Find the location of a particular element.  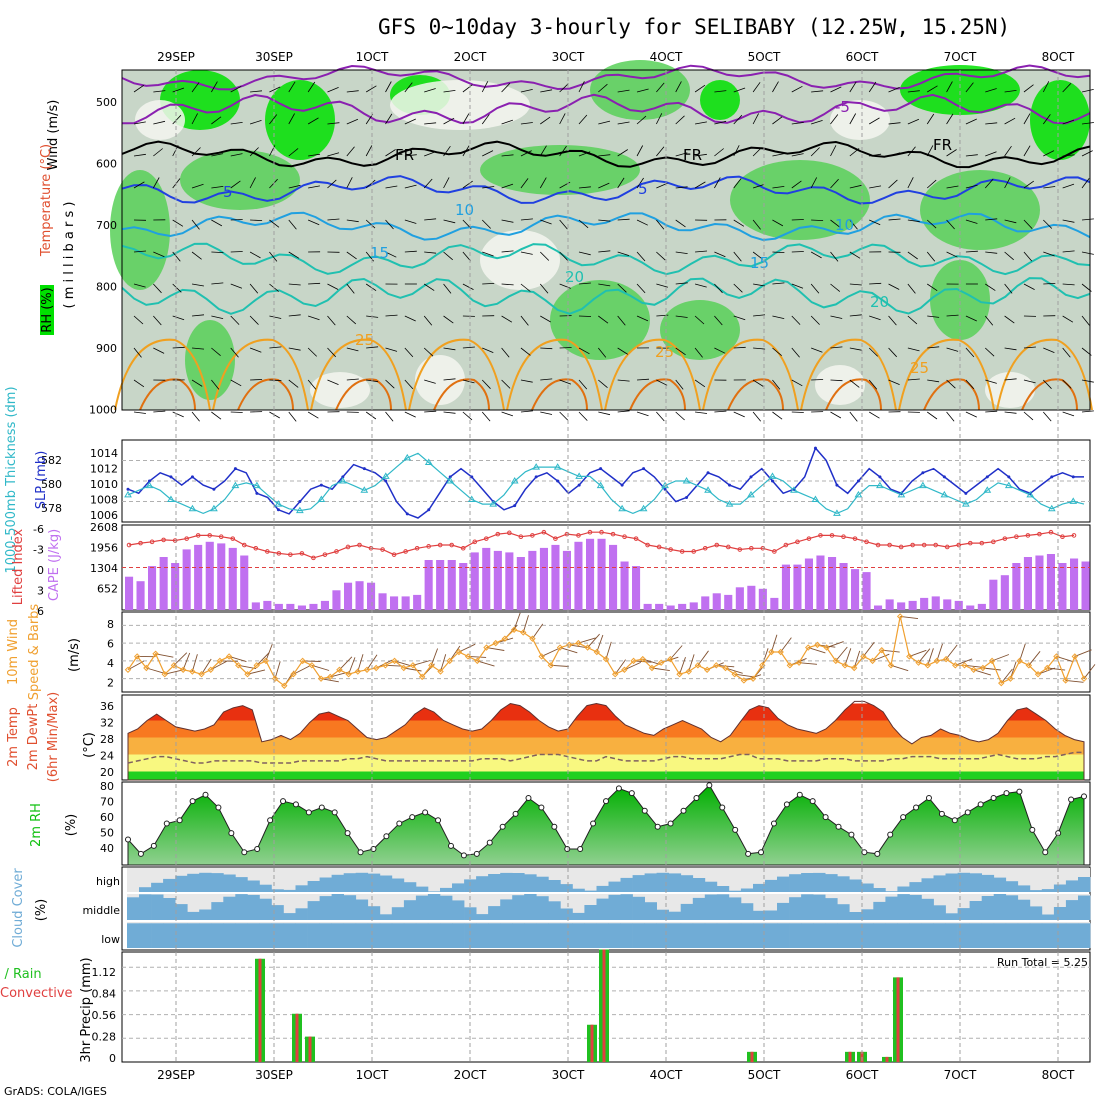

temp-outline is located at coordinates (606, 740).